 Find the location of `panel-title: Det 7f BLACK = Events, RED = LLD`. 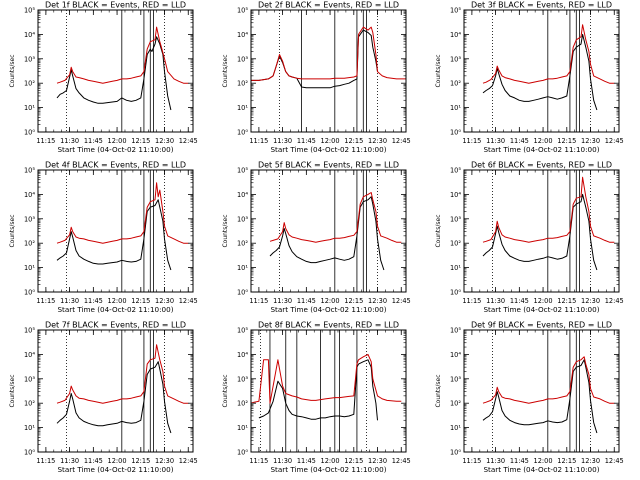

panel-title: Det 7f BLACK = Events, RED = LLD is located at coordinates (115, 325).